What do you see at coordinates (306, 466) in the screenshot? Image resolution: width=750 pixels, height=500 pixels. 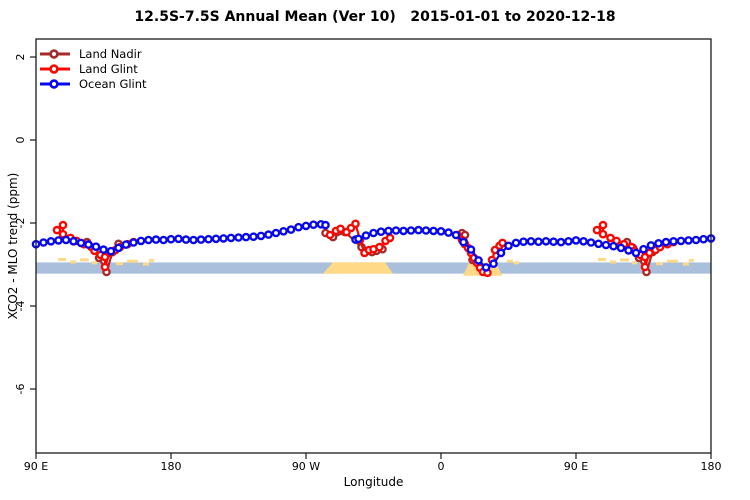 I see `x-tick-label: 90 W` at bounding box center [306, 466].